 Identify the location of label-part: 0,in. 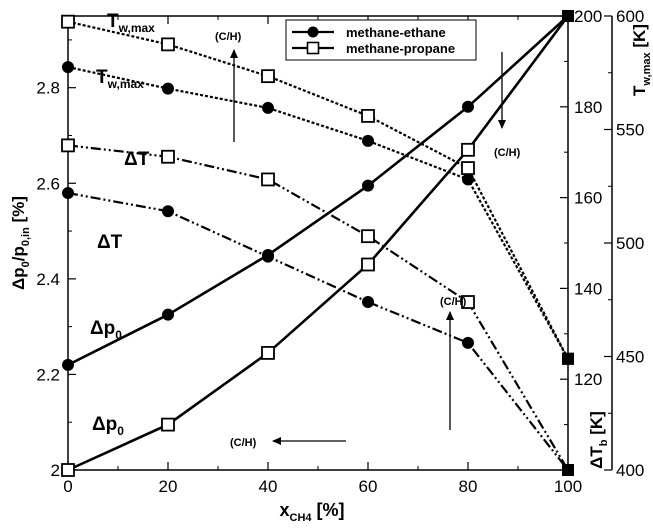
(26, 236).